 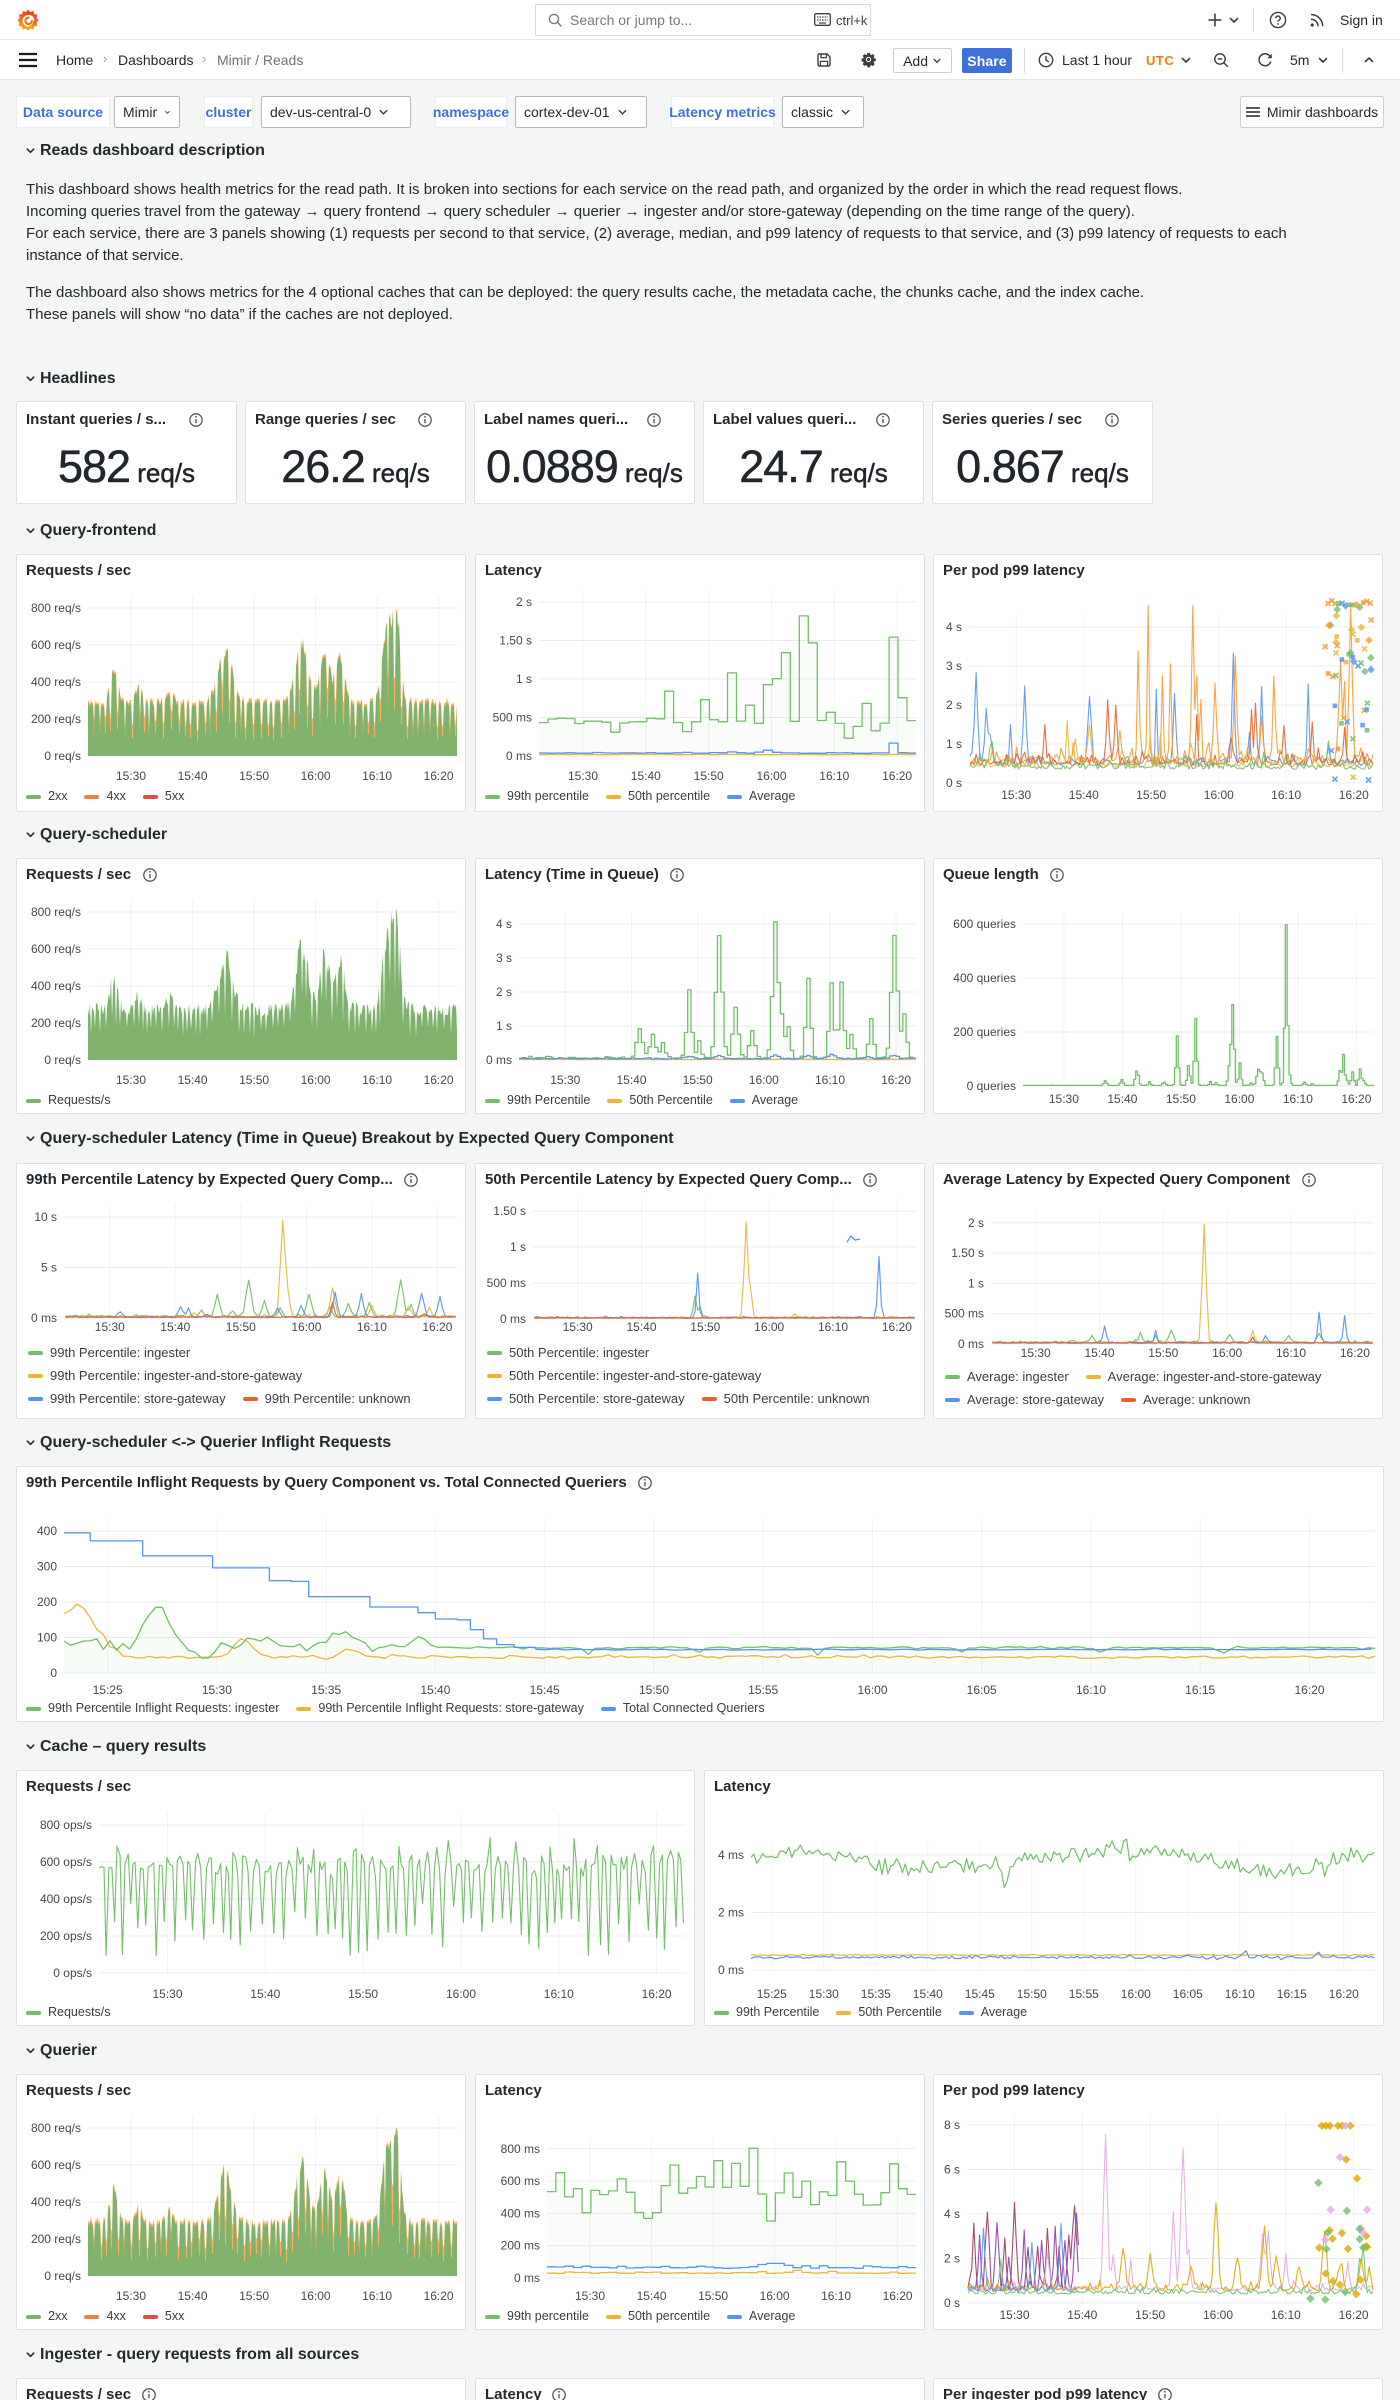 I want to click on svg-text: 600 ms, so click(x=520, y=2181).